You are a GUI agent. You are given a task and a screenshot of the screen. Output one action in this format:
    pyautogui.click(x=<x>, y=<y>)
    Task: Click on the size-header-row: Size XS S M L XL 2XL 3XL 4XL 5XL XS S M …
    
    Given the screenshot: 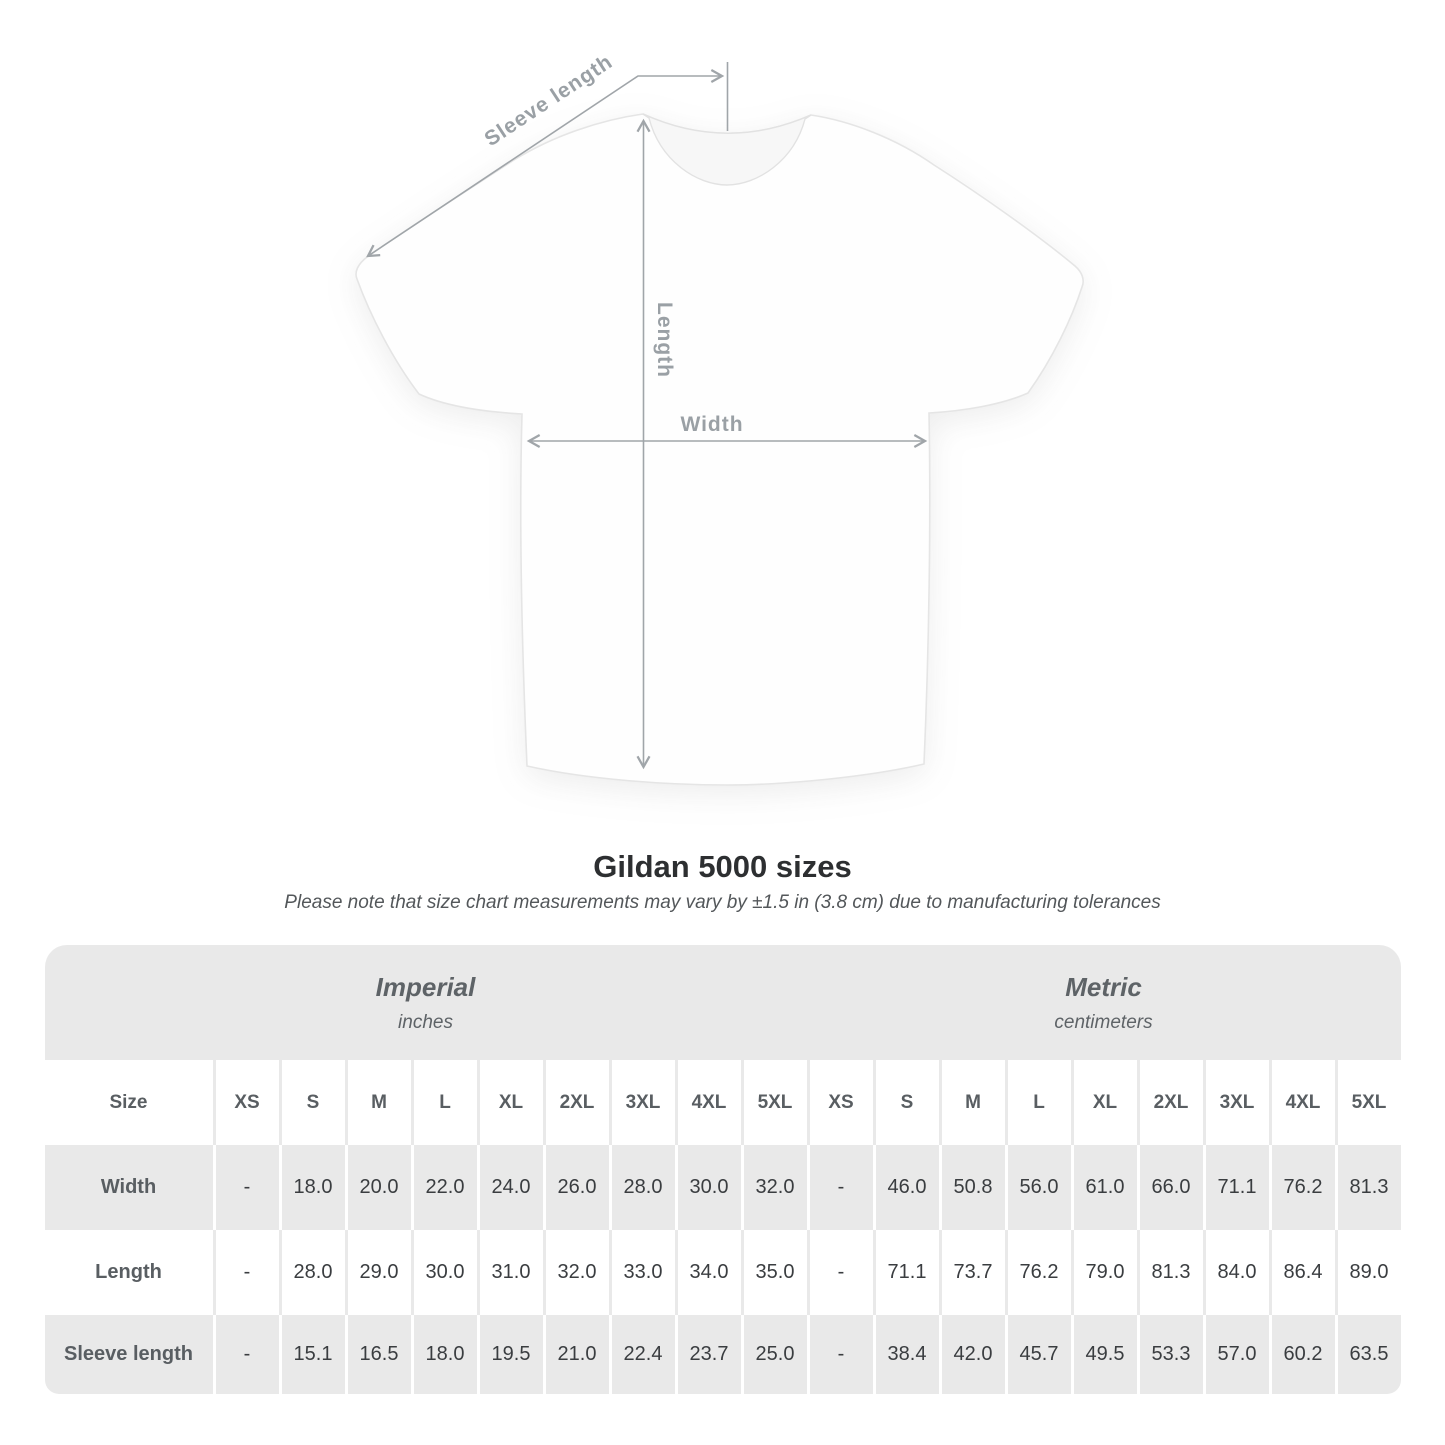 What is the action you would take?
    pyautogui.click(x=722, y=1103)
    